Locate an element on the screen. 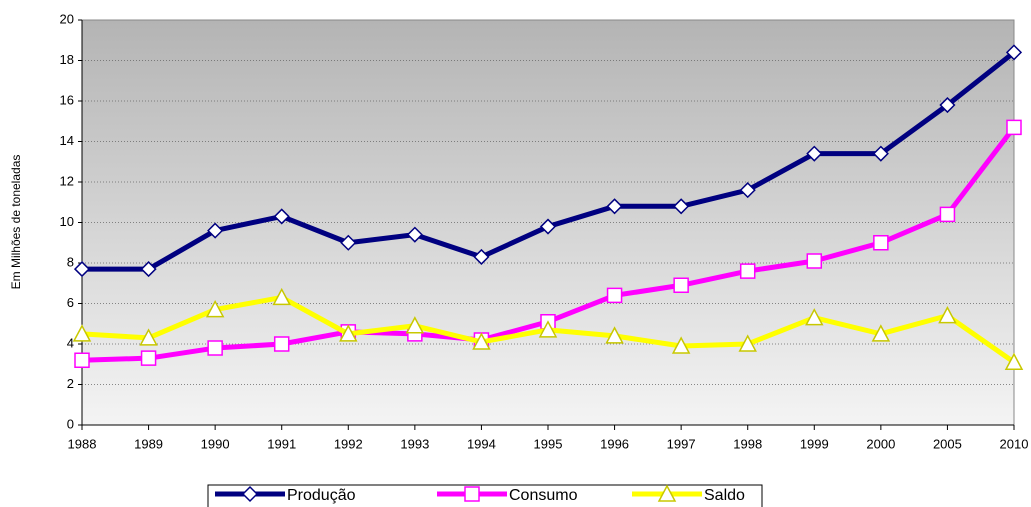 This screenshot has height=507, width=1031. x-tick-label: 2010 is located at coordinates (1014, 443).